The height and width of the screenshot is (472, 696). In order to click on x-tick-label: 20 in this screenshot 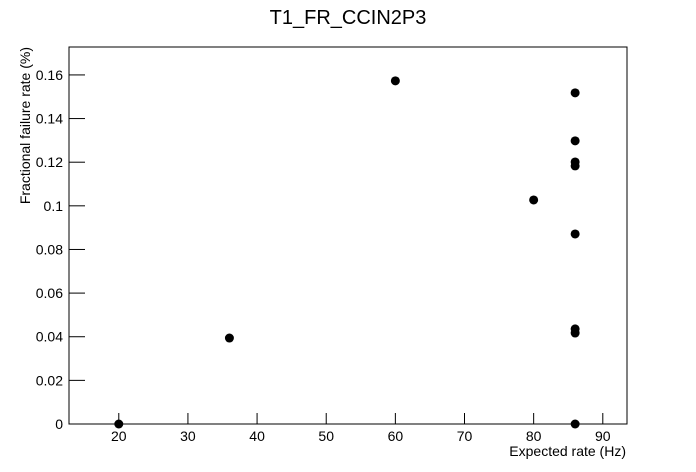, I will do `click(119, 436)`.